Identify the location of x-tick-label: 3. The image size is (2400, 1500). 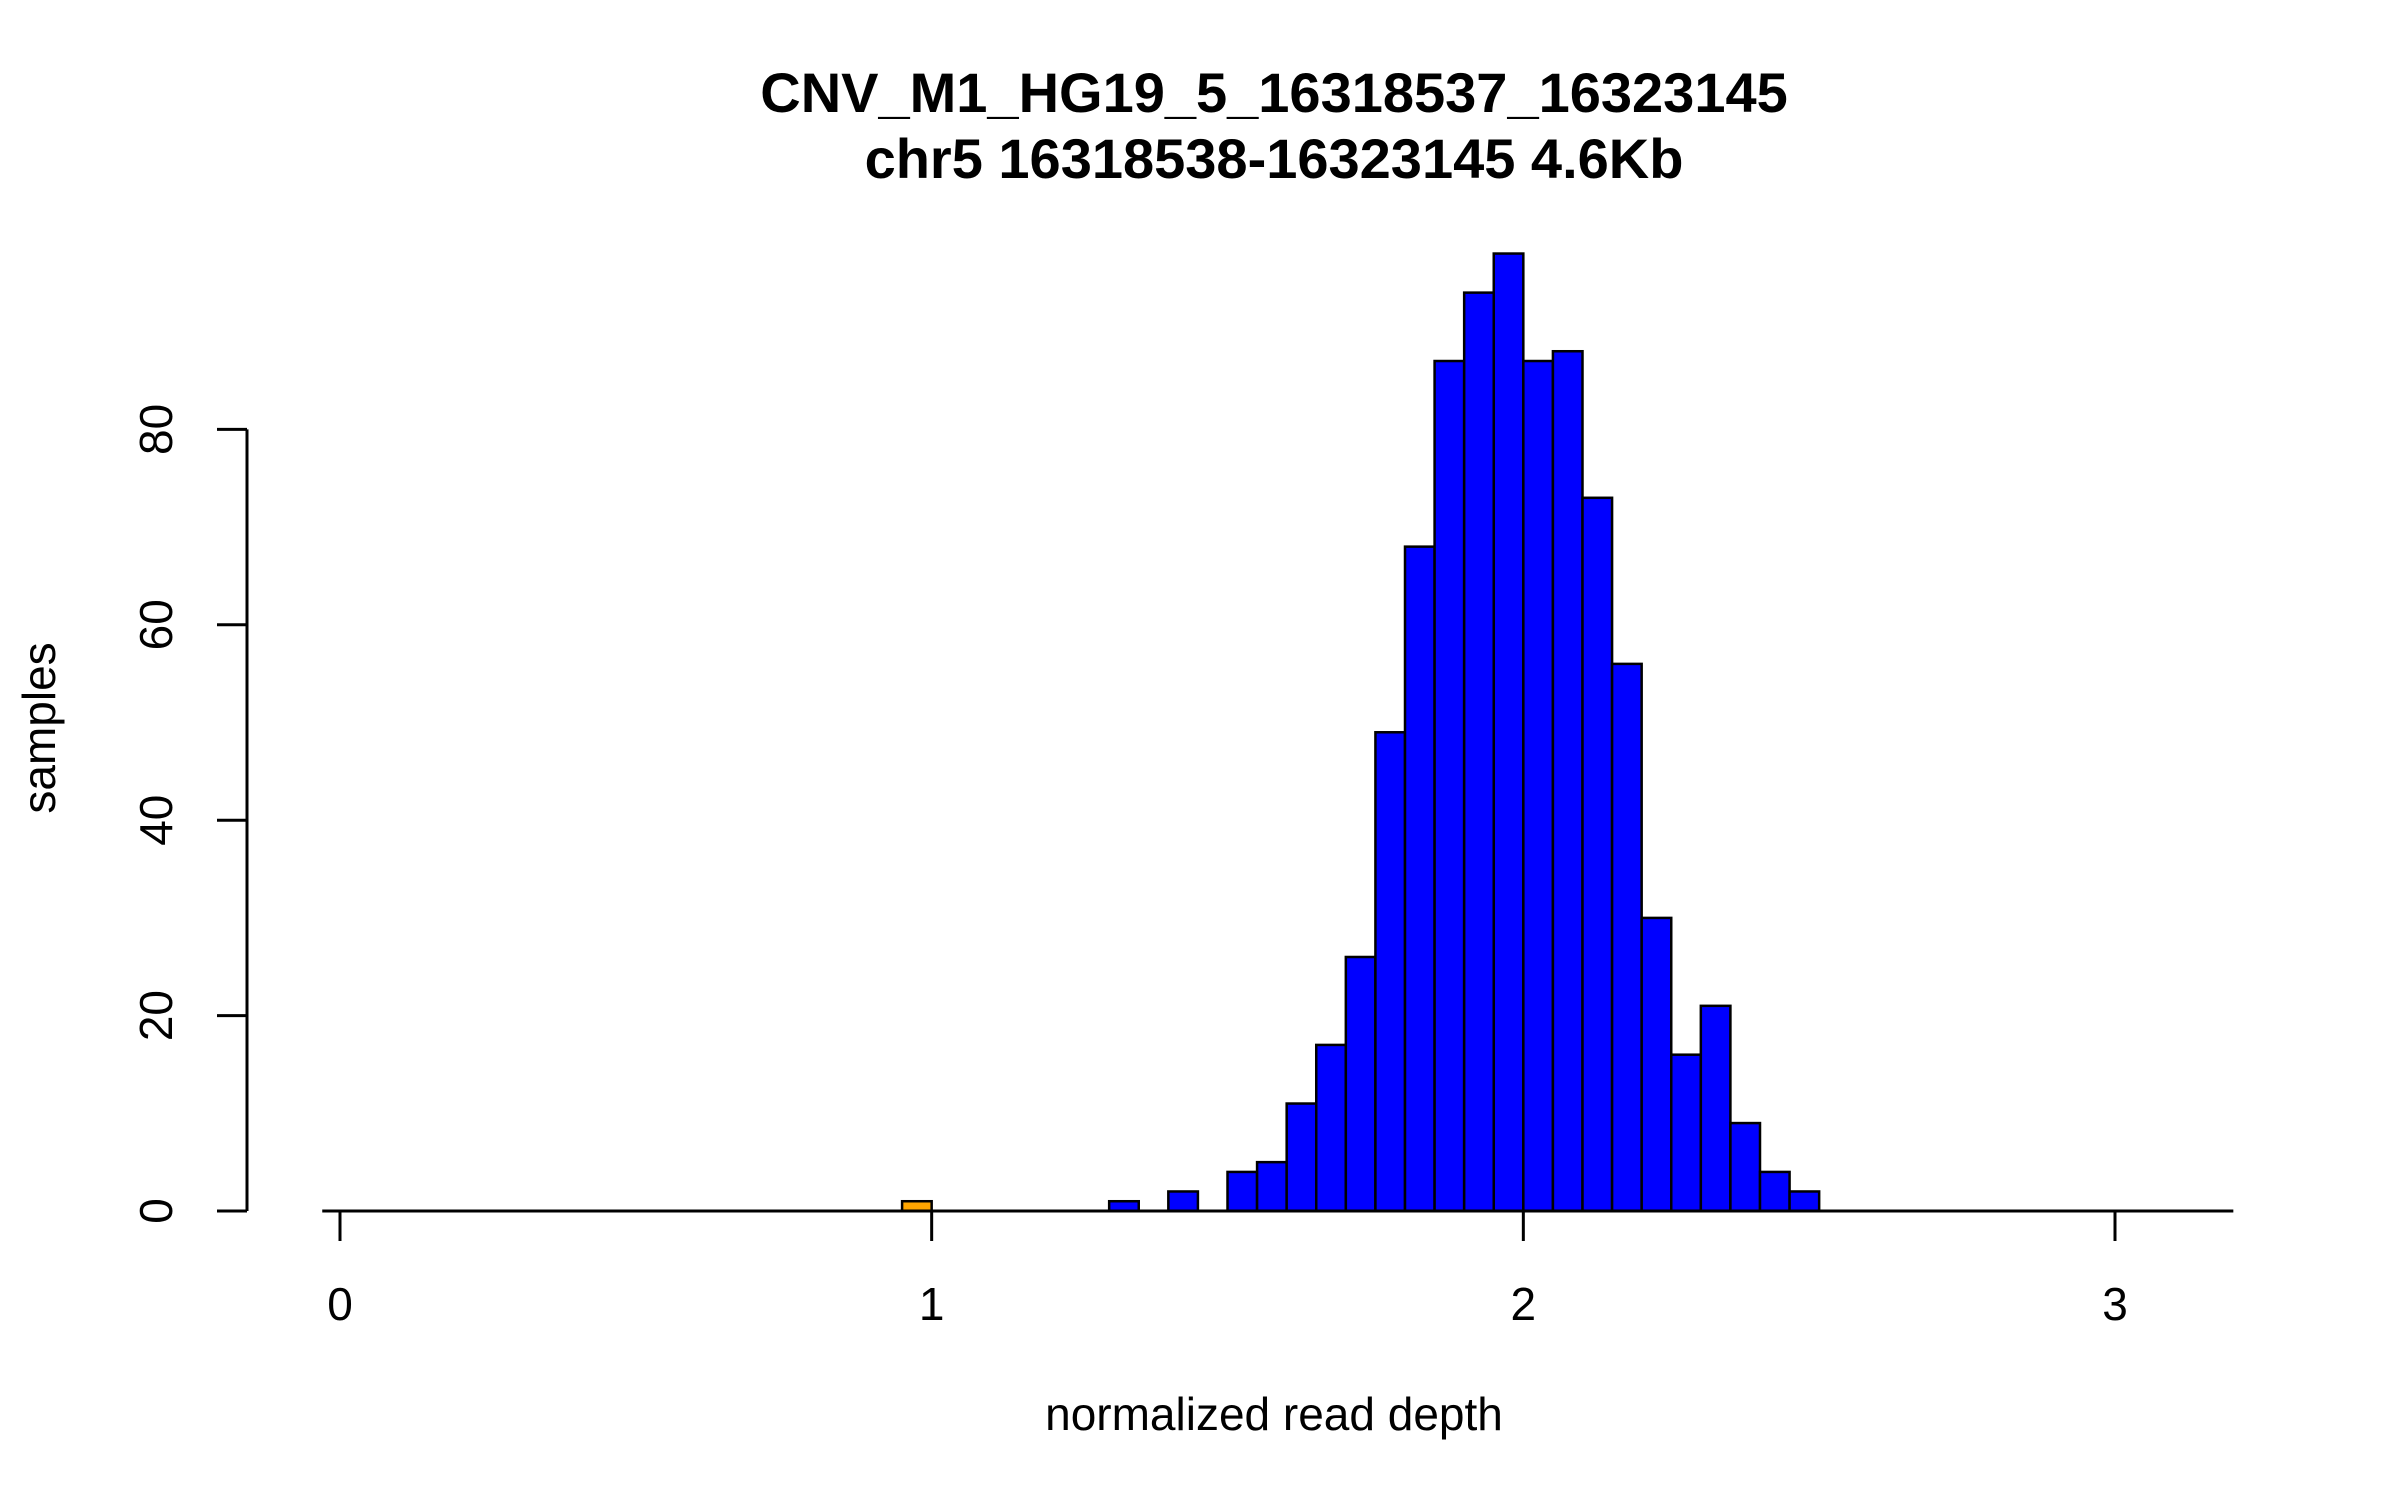
(2115, 1304).